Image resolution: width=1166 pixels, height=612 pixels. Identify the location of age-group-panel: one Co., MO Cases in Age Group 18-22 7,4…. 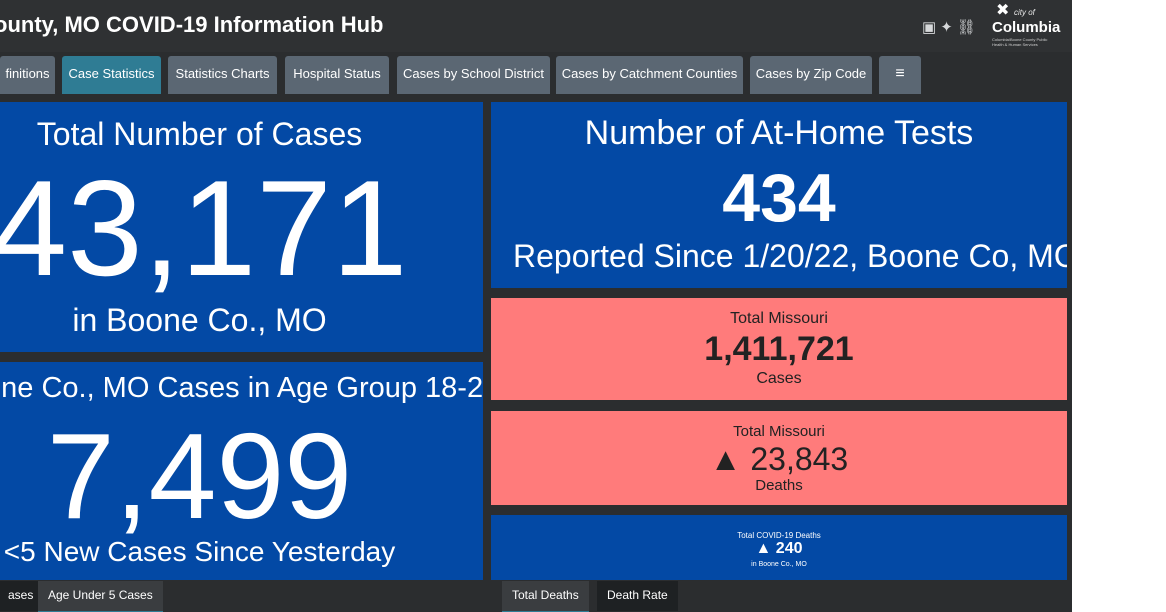
(241, 471).